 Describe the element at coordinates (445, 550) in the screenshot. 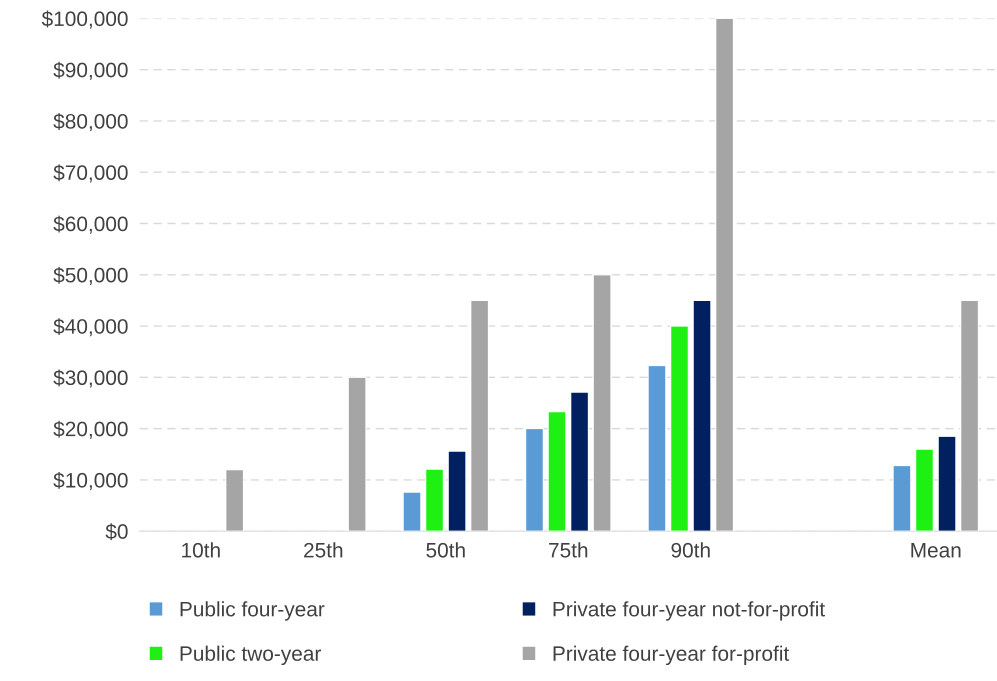

I see `x-tick-label: 50th` at that location.